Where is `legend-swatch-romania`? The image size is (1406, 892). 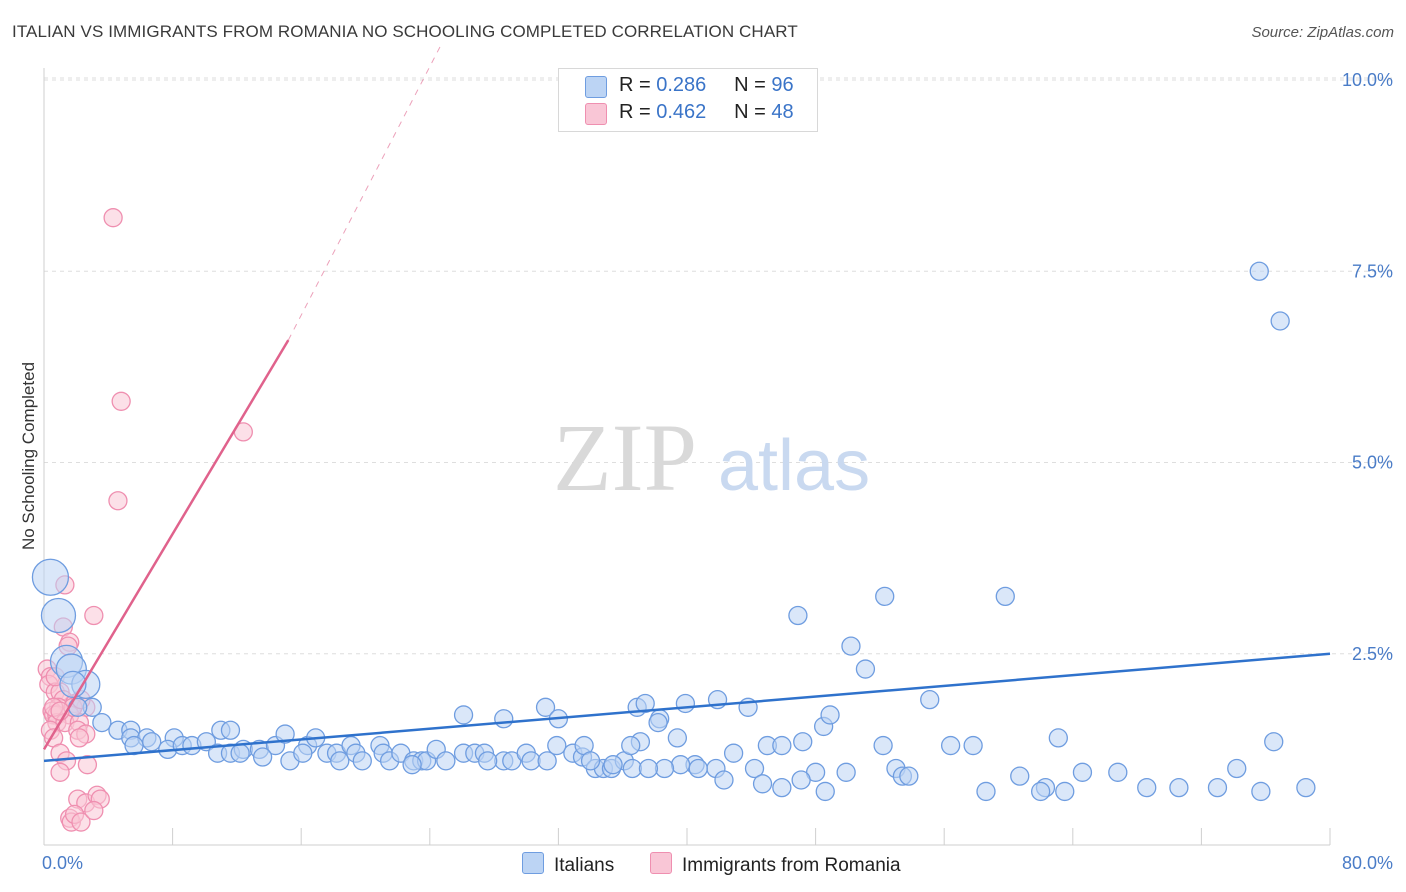
legend-swatch-romania is located at coordinates (596, 114).